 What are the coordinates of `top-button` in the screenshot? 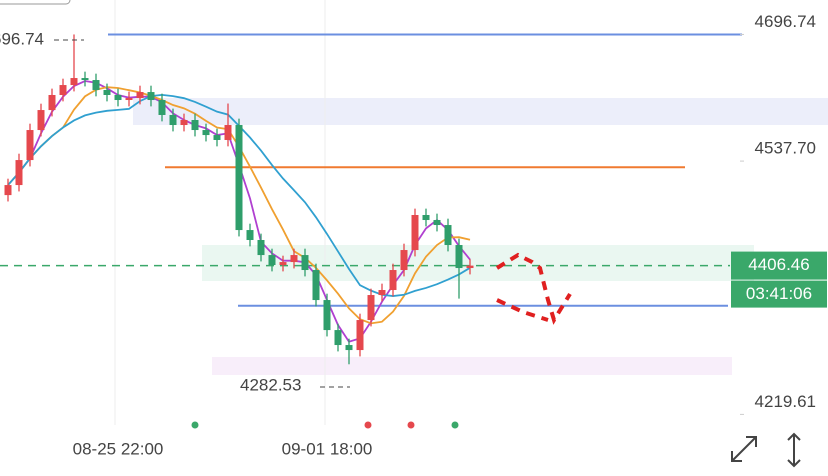 It's located at (35, 2).